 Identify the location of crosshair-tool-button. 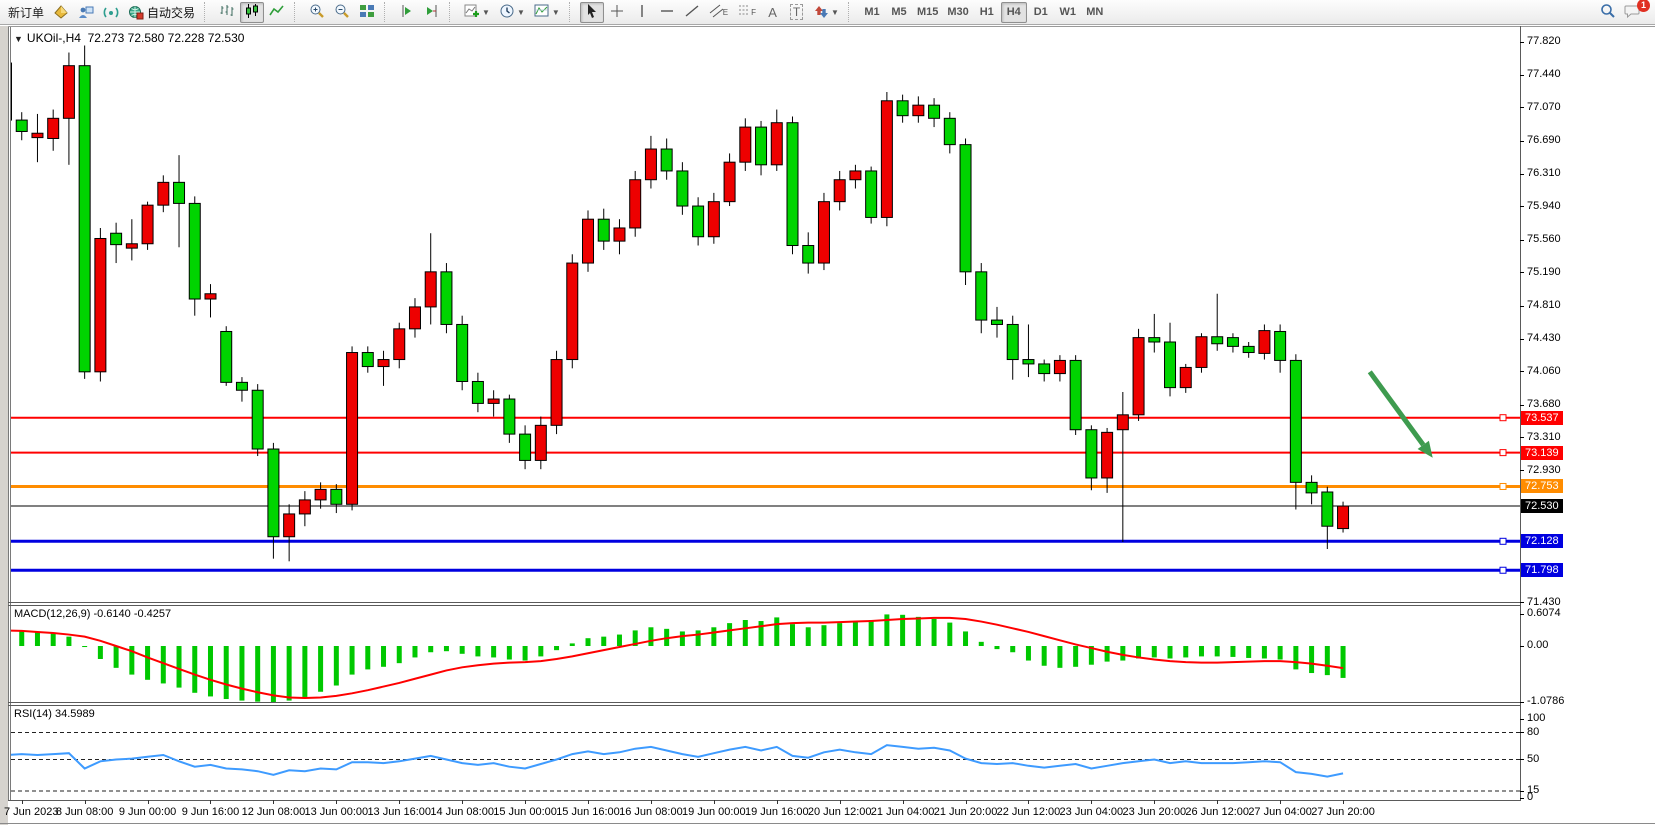
(617, 12).